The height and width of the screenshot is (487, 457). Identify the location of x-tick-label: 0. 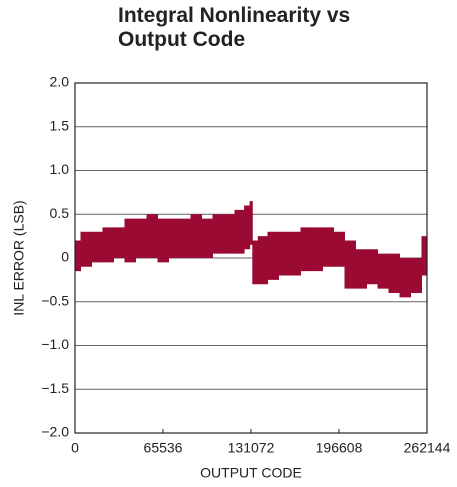
(75, 448).